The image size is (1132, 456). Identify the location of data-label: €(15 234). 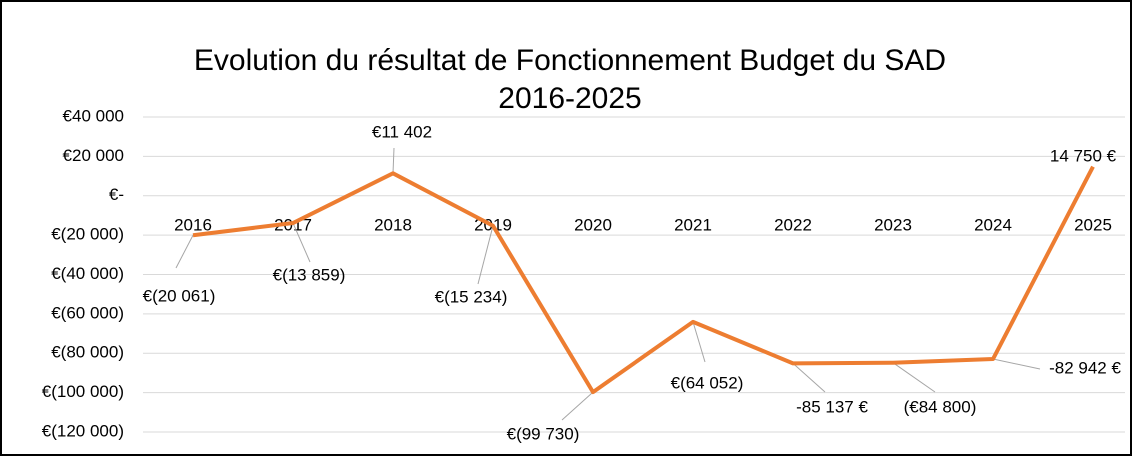
(471, 296).